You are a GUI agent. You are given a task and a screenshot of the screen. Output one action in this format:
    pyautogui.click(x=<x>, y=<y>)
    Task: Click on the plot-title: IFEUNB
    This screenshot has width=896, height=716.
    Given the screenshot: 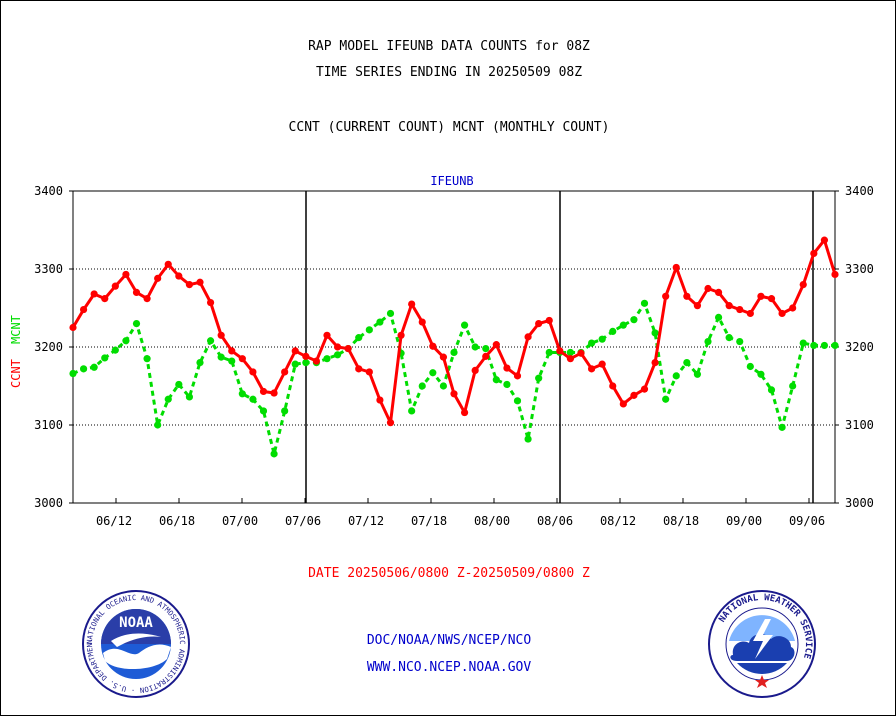 What is the action you would take?
    pyautogui.click(x=451, y=181)
    